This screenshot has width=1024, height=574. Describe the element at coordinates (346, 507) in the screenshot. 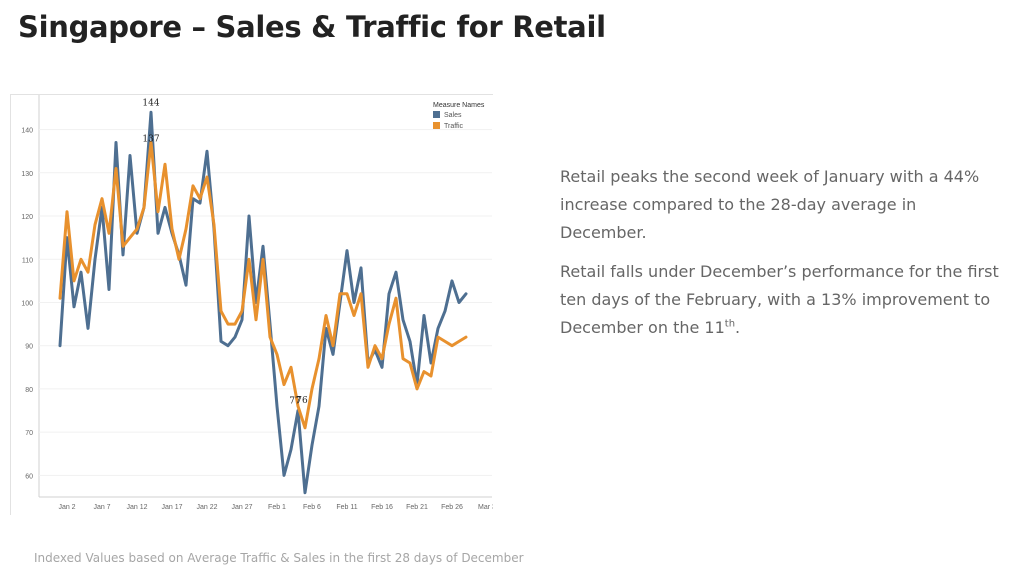

I see `x-tick-label-feb-11: Feb 11` at that location.